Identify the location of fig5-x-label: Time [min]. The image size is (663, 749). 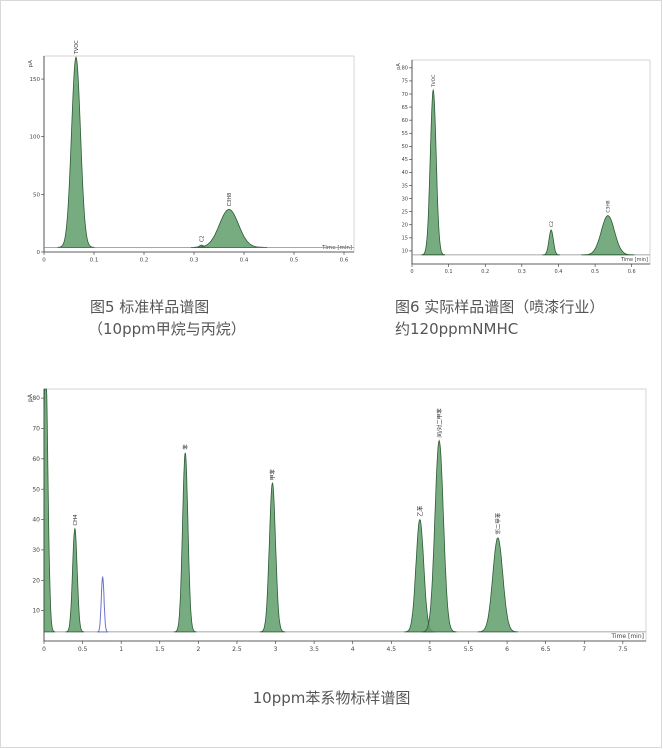
(336, 248).